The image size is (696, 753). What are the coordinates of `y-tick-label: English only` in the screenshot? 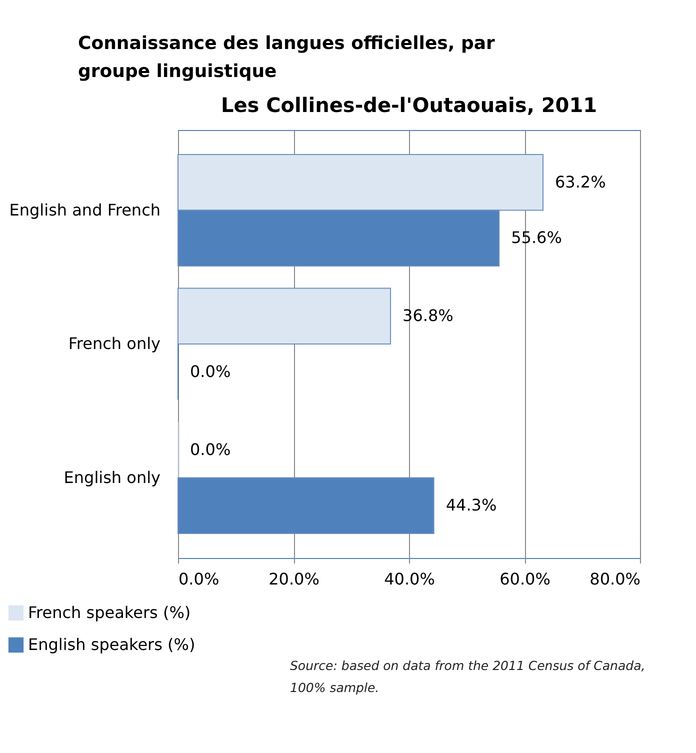 It's located at (112, 477).